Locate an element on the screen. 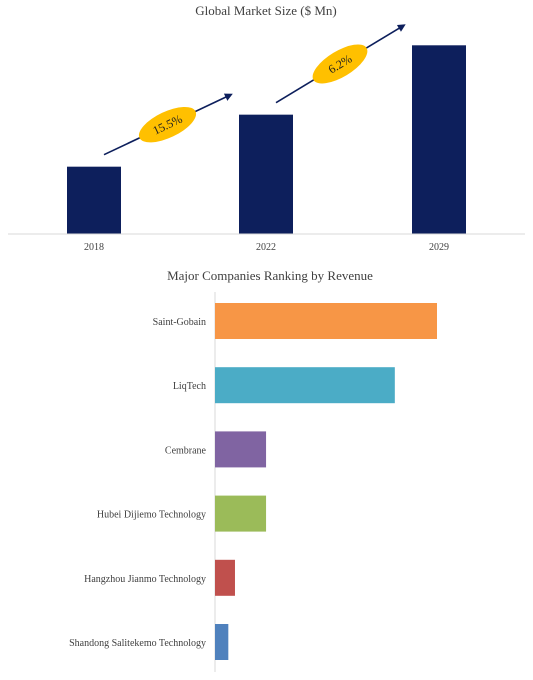 The width and height of the screenshot is (533, 680). y-tick-label: Hubei Dijiemo Technology is located at coordinates (151, 515).